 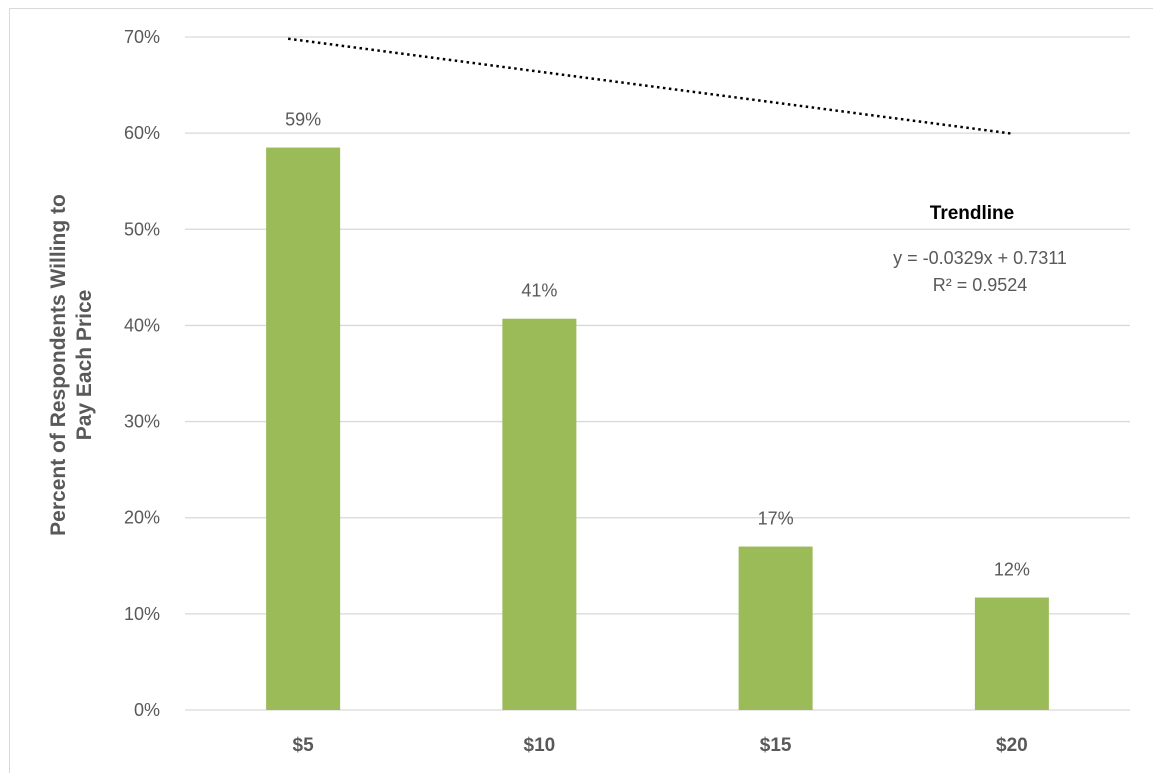 I want to click on y-axis-ticks: 0% 10% 20% 30% 40% 50% 60% 70%, so click(x=142, y=373).